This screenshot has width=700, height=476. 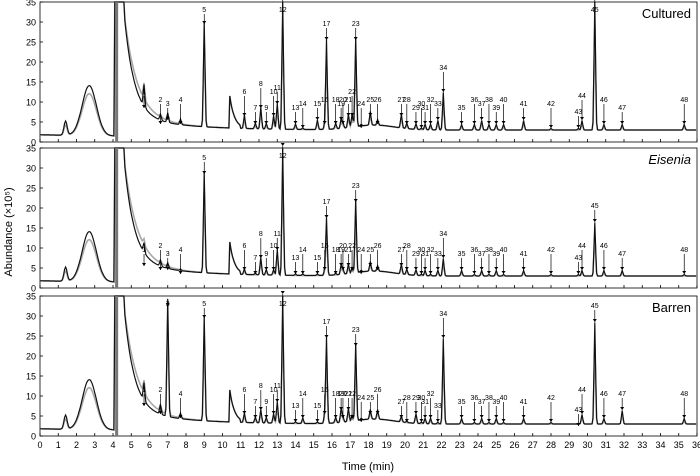 What do you see at coordinates (679, 445) in the screenshot?
I see `x-tick-label: 35` at bounding box center [679, 445].